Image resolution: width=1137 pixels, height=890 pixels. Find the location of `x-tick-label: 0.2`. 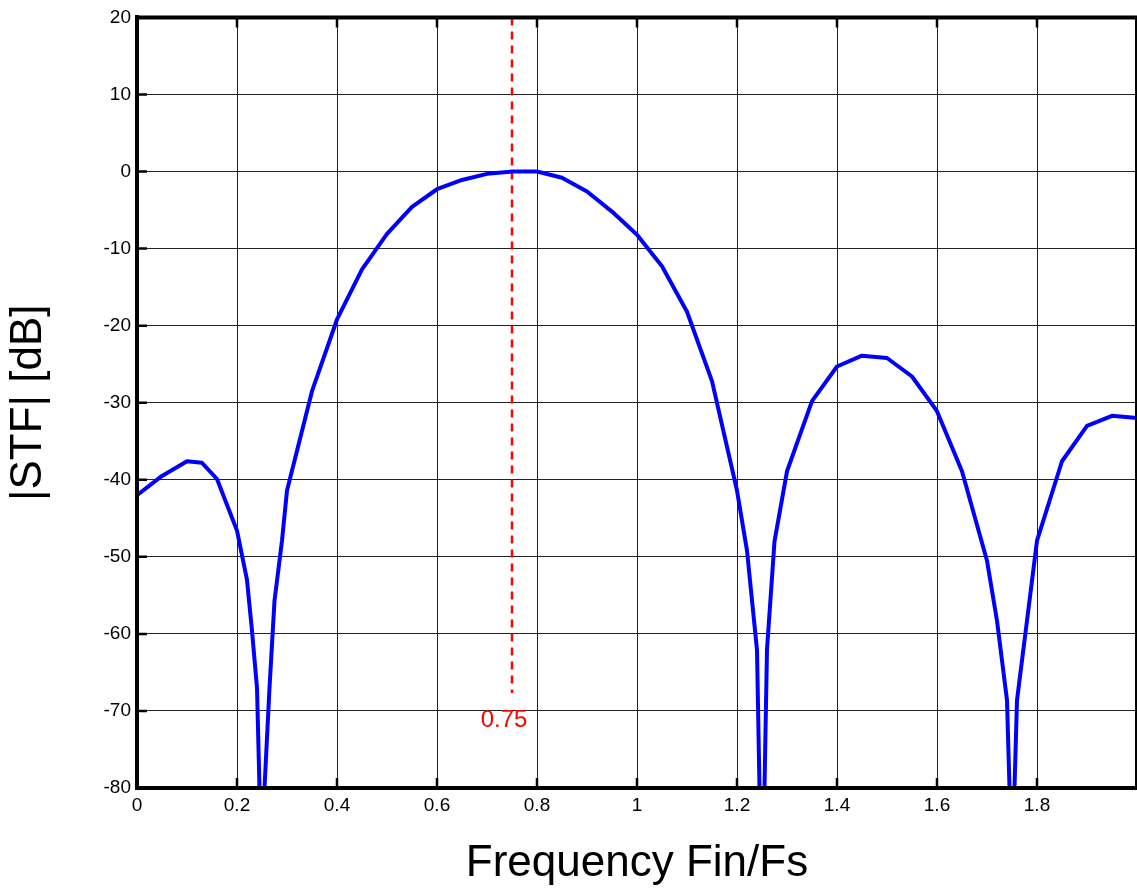

x-tick-label: 0.2 is located at coordinates (237, 804).